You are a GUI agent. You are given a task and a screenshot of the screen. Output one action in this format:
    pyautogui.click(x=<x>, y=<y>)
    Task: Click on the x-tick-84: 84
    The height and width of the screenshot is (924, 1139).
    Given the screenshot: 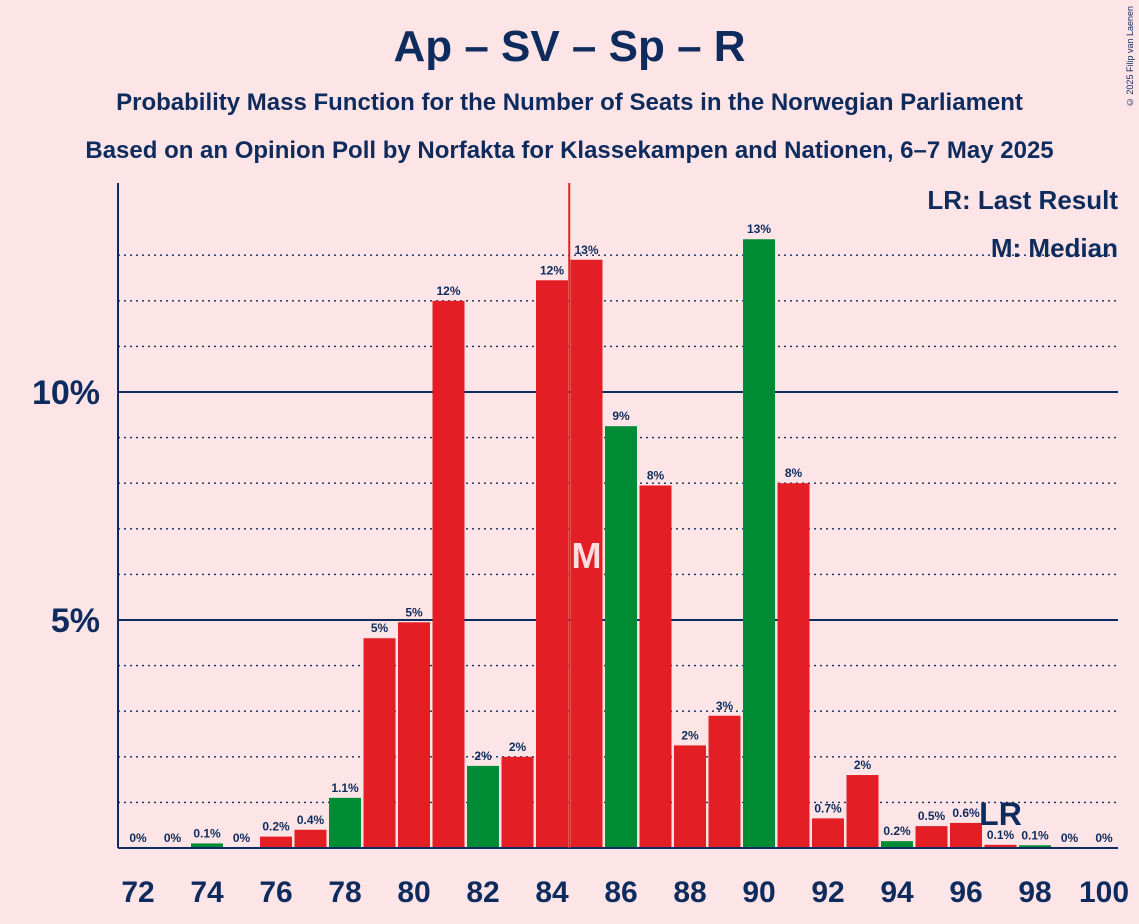 What is the action you would take?
    pyautogui.click(x=552, y=892)
    